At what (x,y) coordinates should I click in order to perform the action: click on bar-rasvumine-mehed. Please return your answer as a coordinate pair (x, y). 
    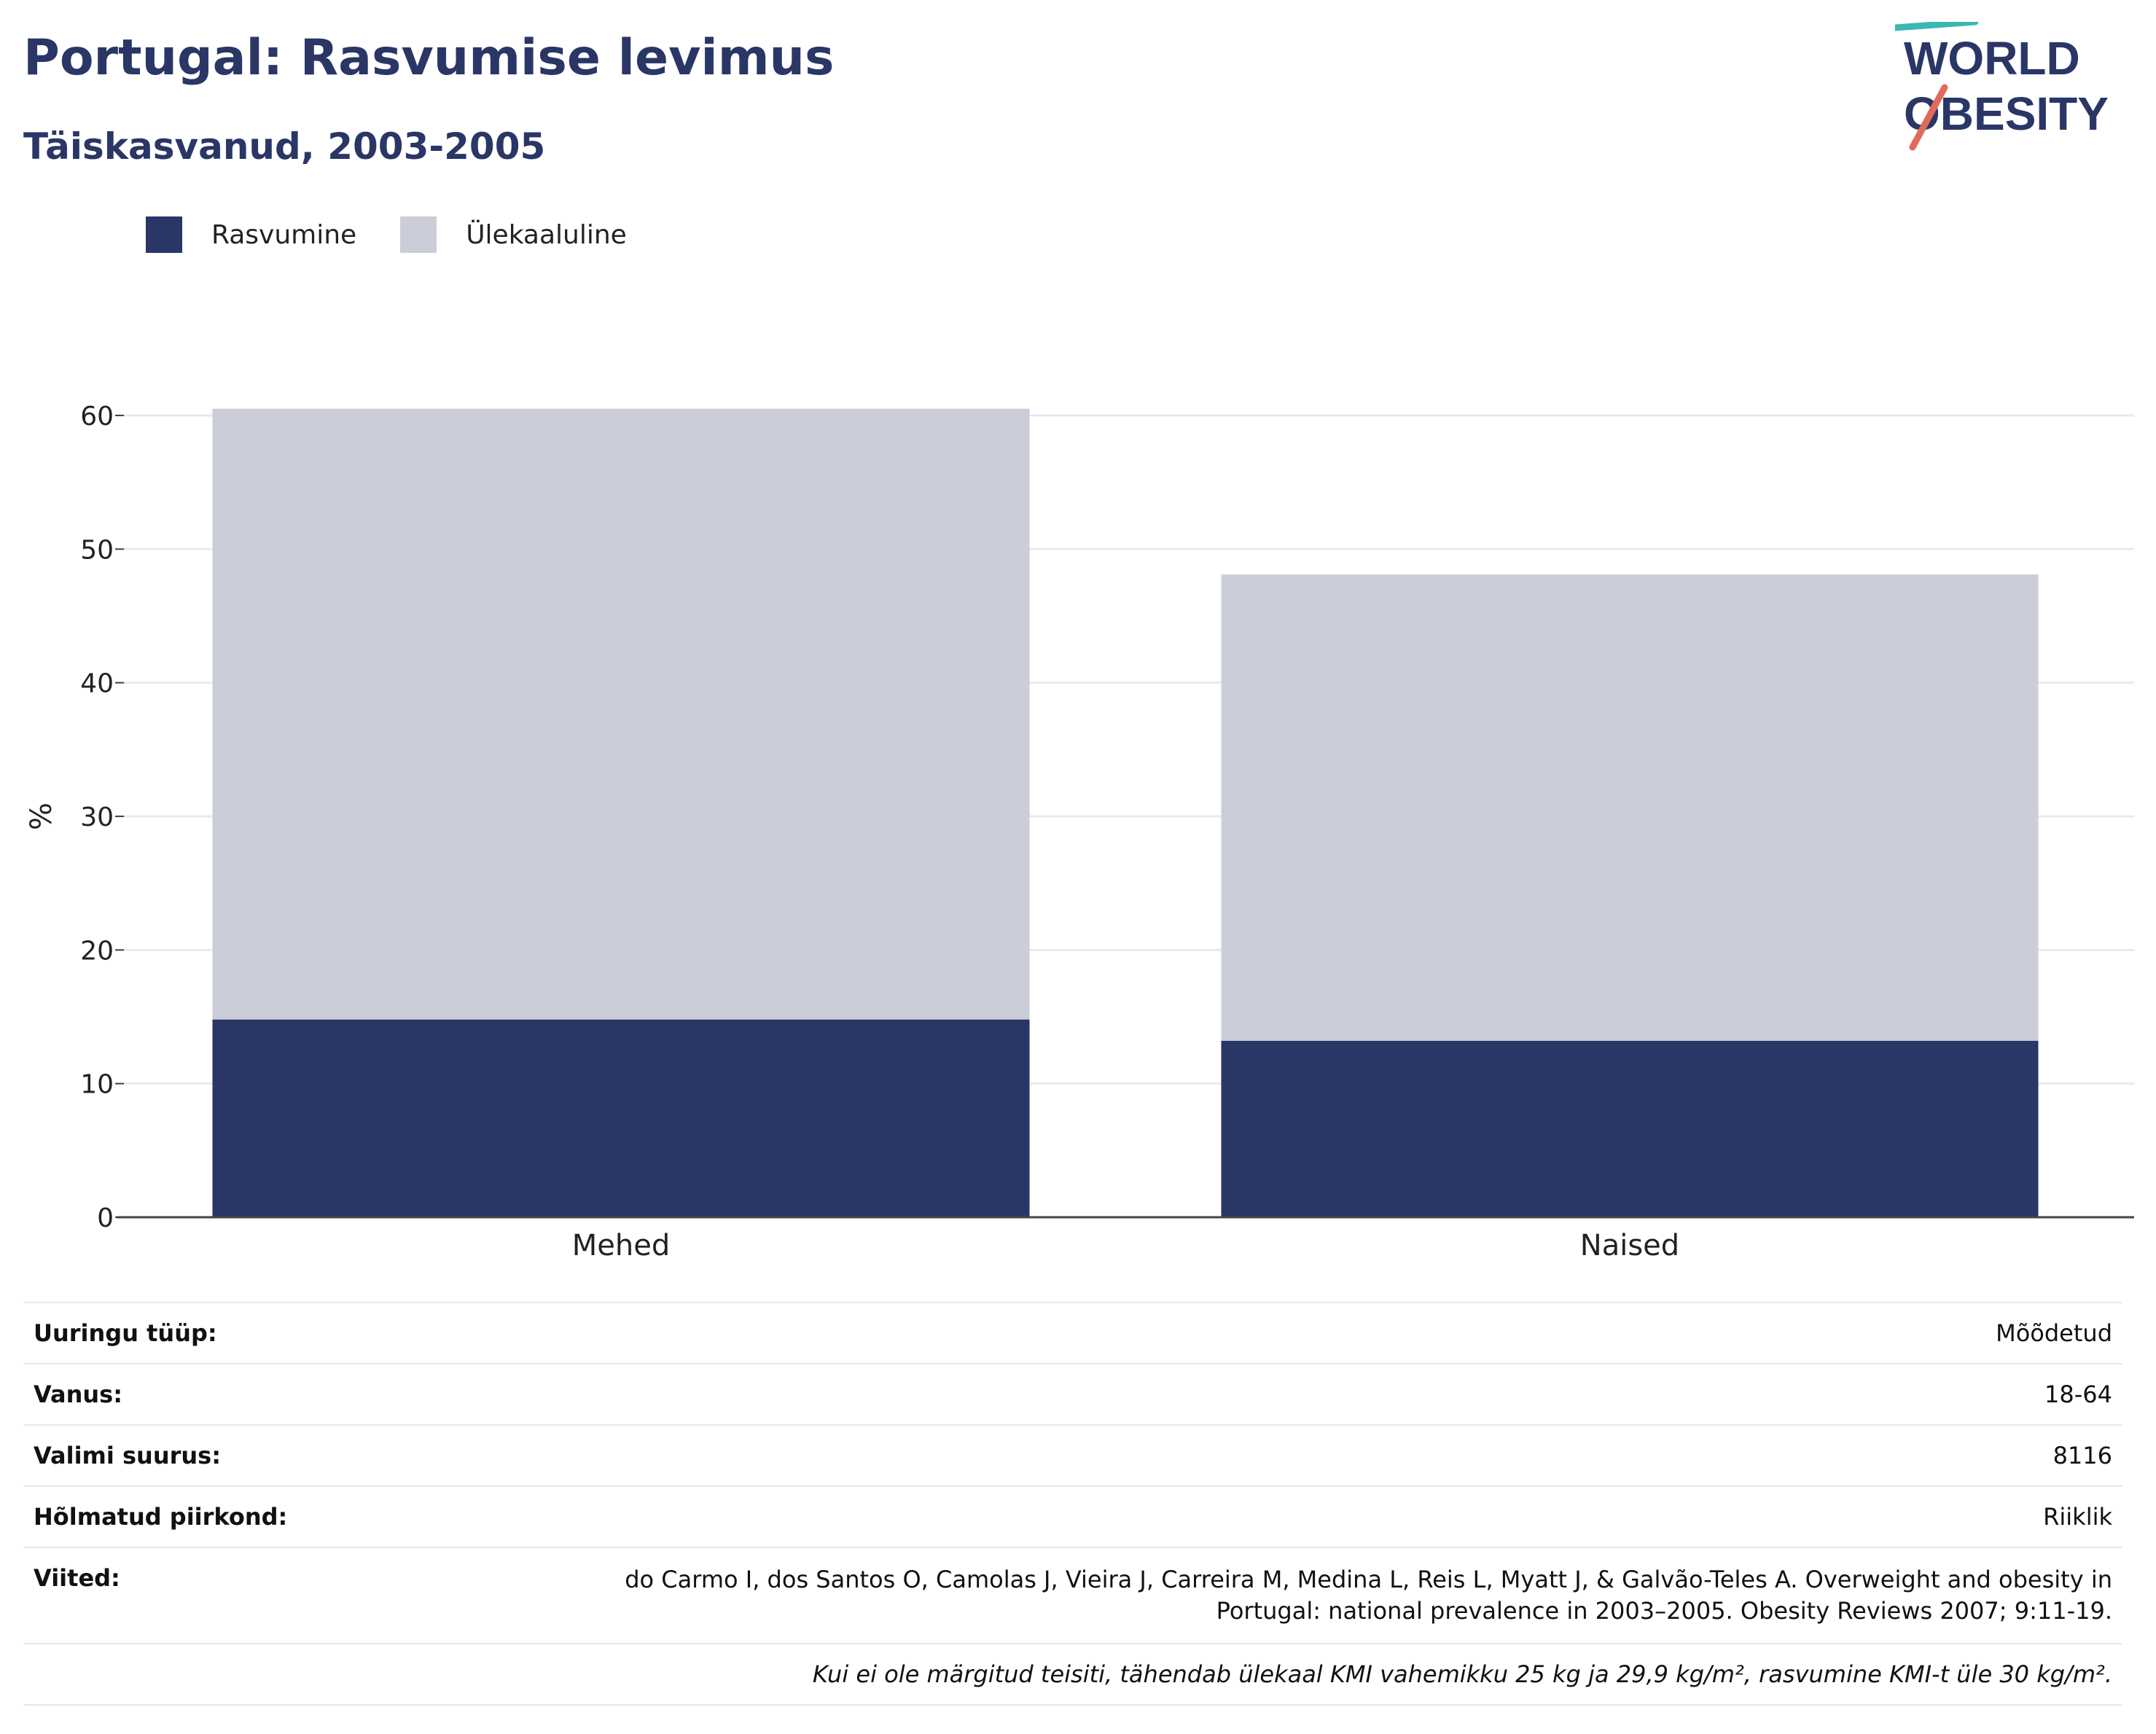
    Looking at the image, I should click on (621, 1118).